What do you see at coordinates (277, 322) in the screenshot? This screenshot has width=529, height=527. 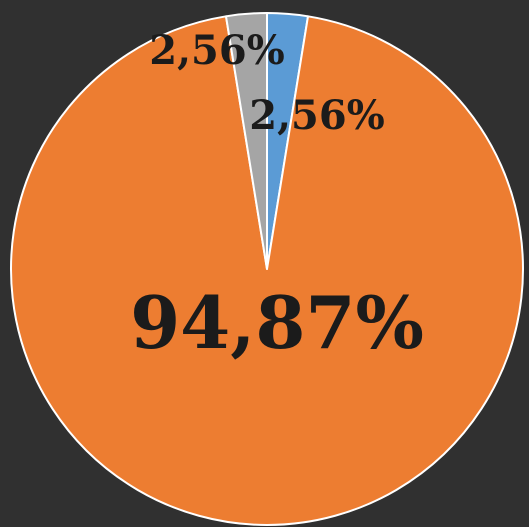 I see `pie-slice-label-2: 94,87%` at bounding box center [277, 322].